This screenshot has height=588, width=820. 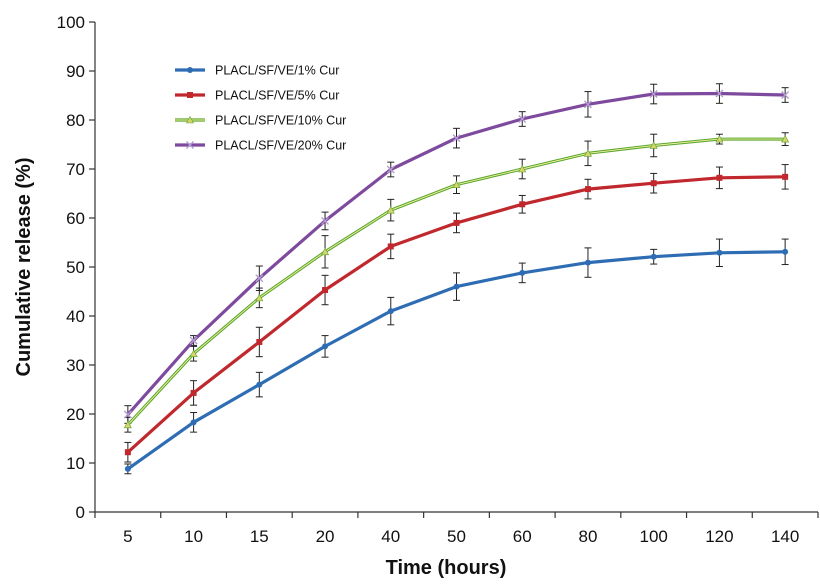 I want to click on x-ticks: 5 10 15 20 40 50 60 80 100 120 140, so click(x=456, y=529).